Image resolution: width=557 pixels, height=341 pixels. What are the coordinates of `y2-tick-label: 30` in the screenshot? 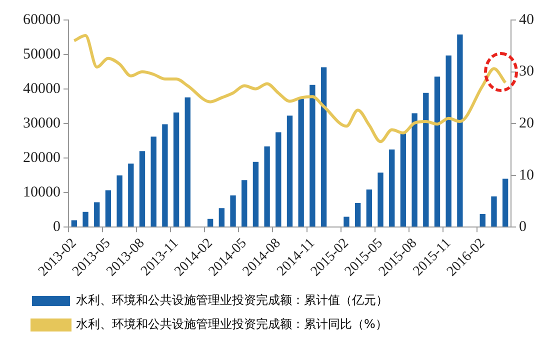 It's located at (526, 72).